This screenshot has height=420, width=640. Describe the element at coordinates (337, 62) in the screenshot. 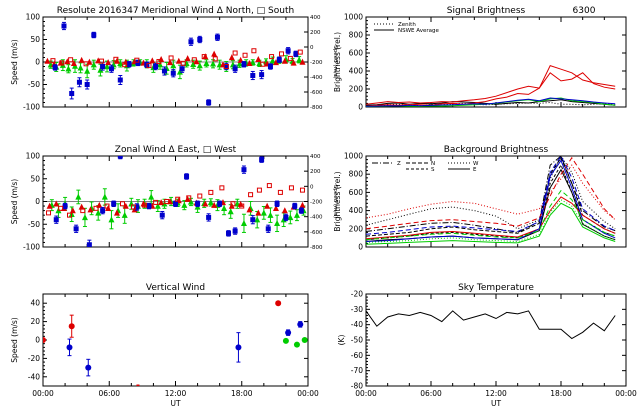

I see `y-axis-label: Brightness (rel.)` at that location.